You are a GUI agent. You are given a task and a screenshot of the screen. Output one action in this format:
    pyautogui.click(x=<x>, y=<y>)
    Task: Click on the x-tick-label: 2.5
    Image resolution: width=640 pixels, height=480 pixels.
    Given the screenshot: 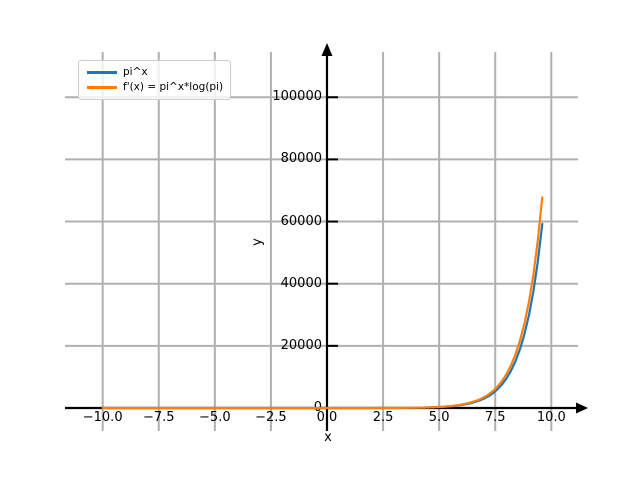 What is the action you would take?
    pyautogui.click(x=383, y=417)
    